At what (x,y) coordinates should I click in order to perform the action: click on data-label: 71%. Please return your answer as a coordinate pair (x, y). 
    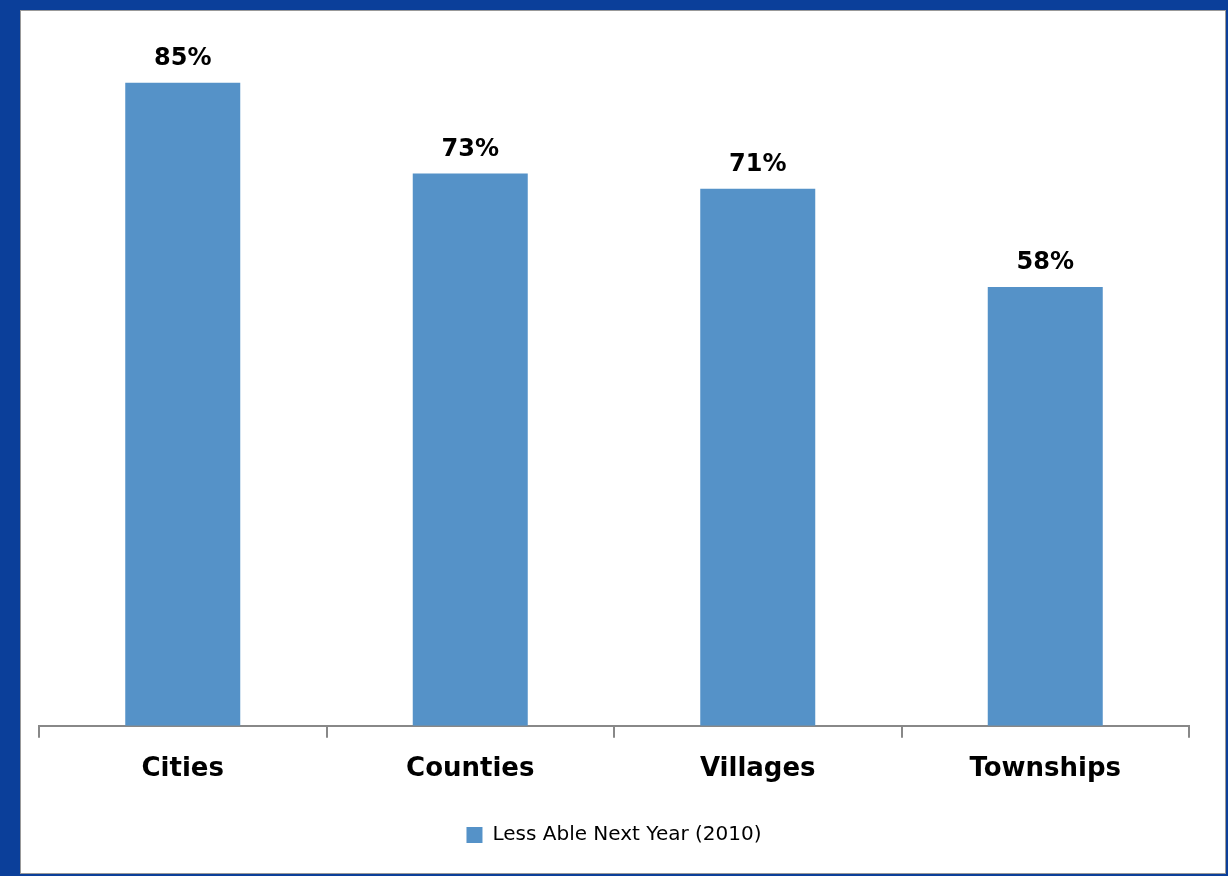
    Looking at the image, I should click on (758, 162).